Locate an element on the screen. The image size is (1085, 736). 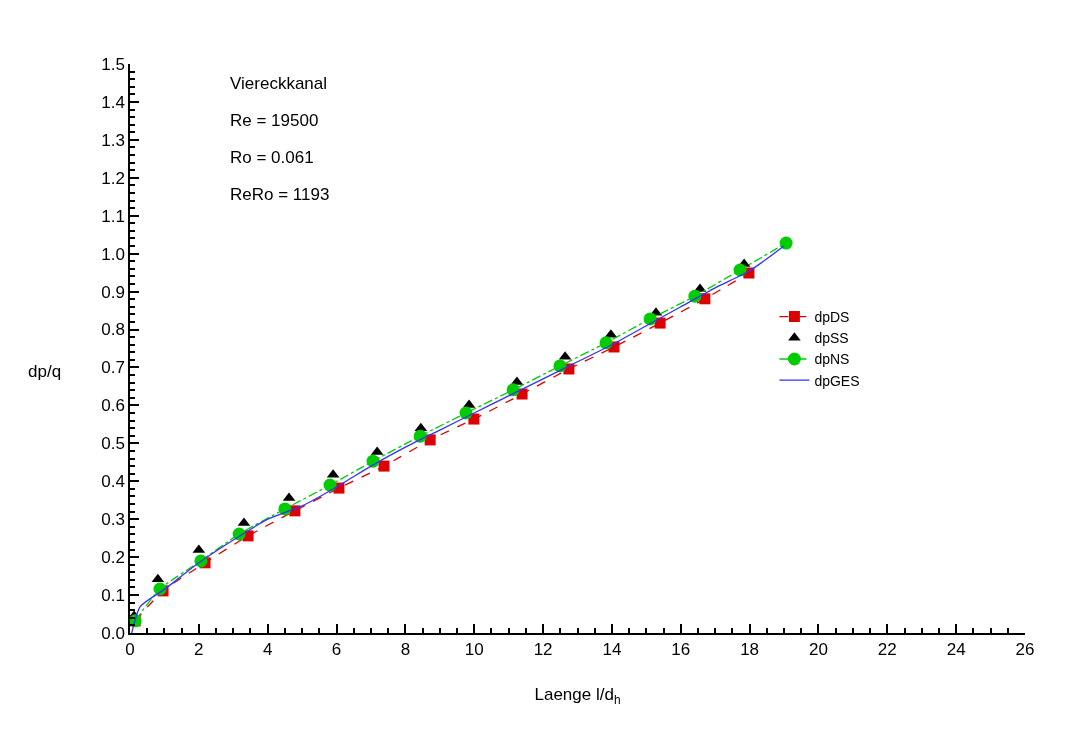
annotation: Re = 19500 is located at coordinates (274, 120).